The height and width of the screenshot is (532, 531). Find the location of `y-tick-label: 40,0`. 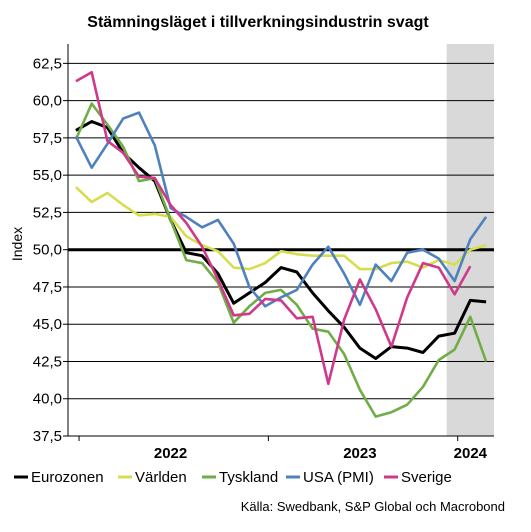

y-tick-label: 40,0 is located at coordinates (47, 399).